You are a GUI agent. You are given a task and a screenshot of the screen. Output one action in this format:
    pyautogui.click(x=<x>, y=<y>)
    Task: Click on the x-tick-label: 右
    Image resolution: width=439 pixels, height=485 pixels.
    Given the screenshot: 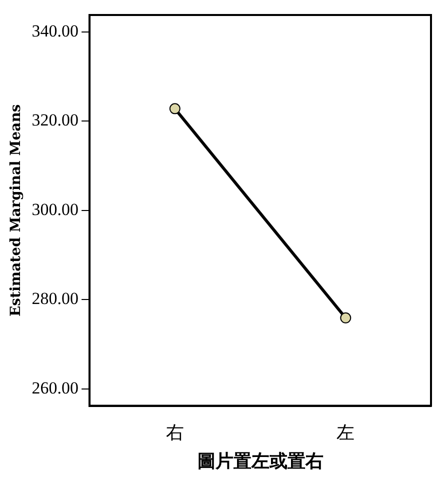 What is the action you would take?
    pyautogui.click(x=175, y=433)
    